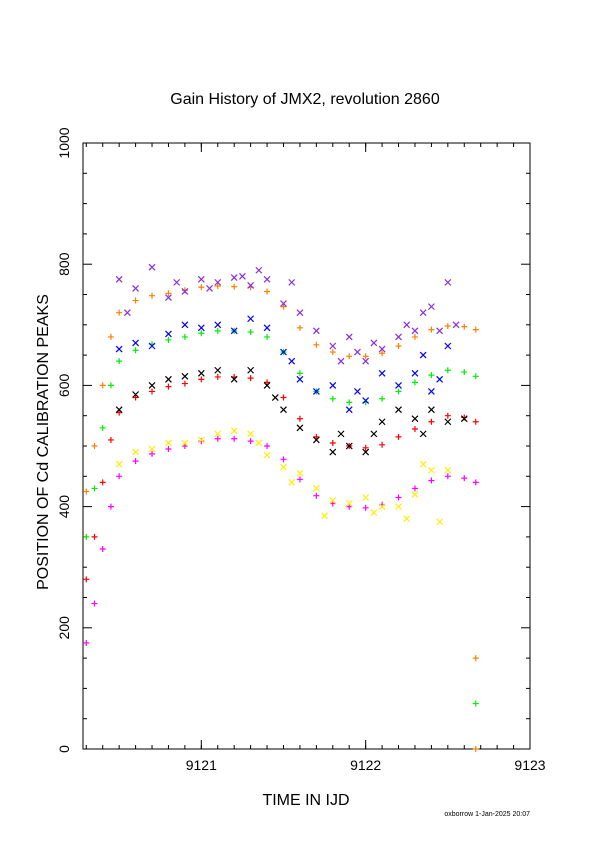 The image size is (595, 842). What do you see at coordinates (305, 99) in the screenshot?
I see `chart-title: Gain History of JMX2, revolution 2860` at bounding box center [305, 99].